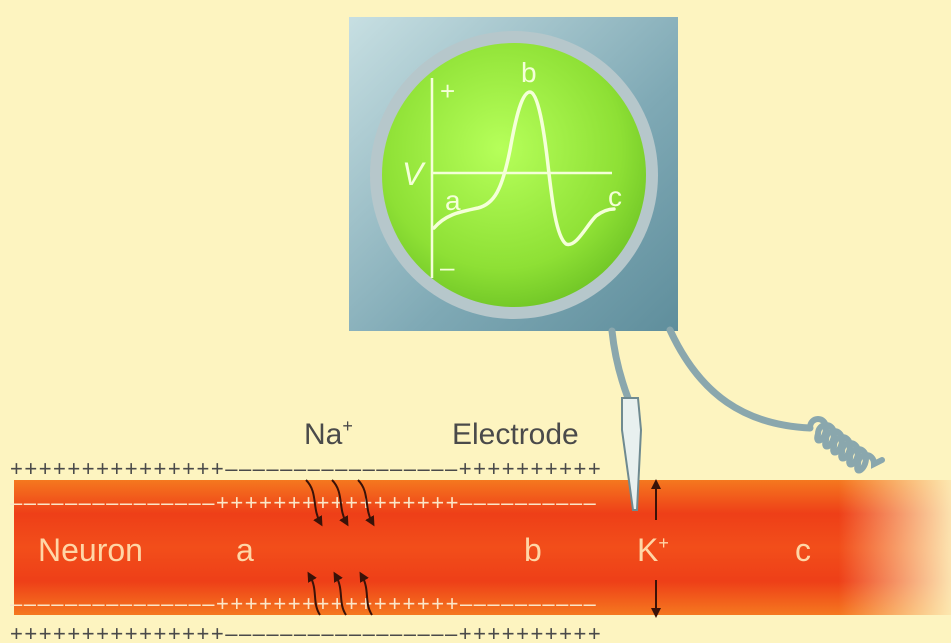 This screenshot has width=951, height=643. What do you see at coordinates (529, 72) in the screenshot?
I see `trace-point-b-label: b` at bounding box center [529, 72].